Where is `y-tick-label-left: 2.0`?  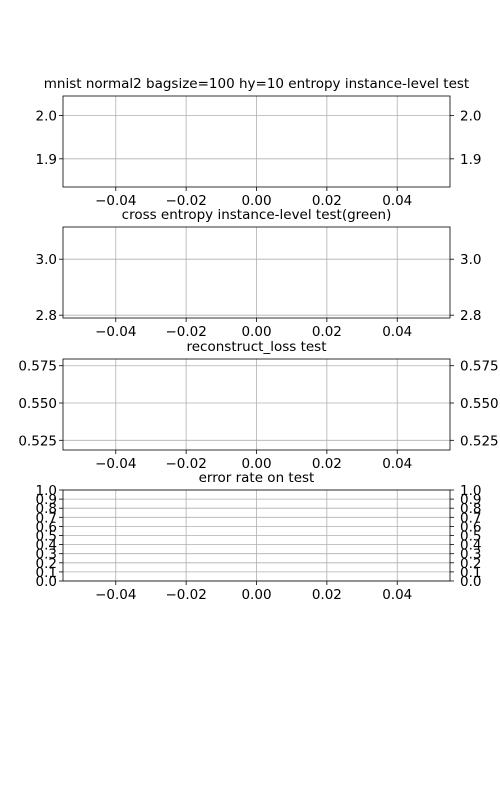 y-tick-label-left: 2.0 is located at coordinates (46, 117).